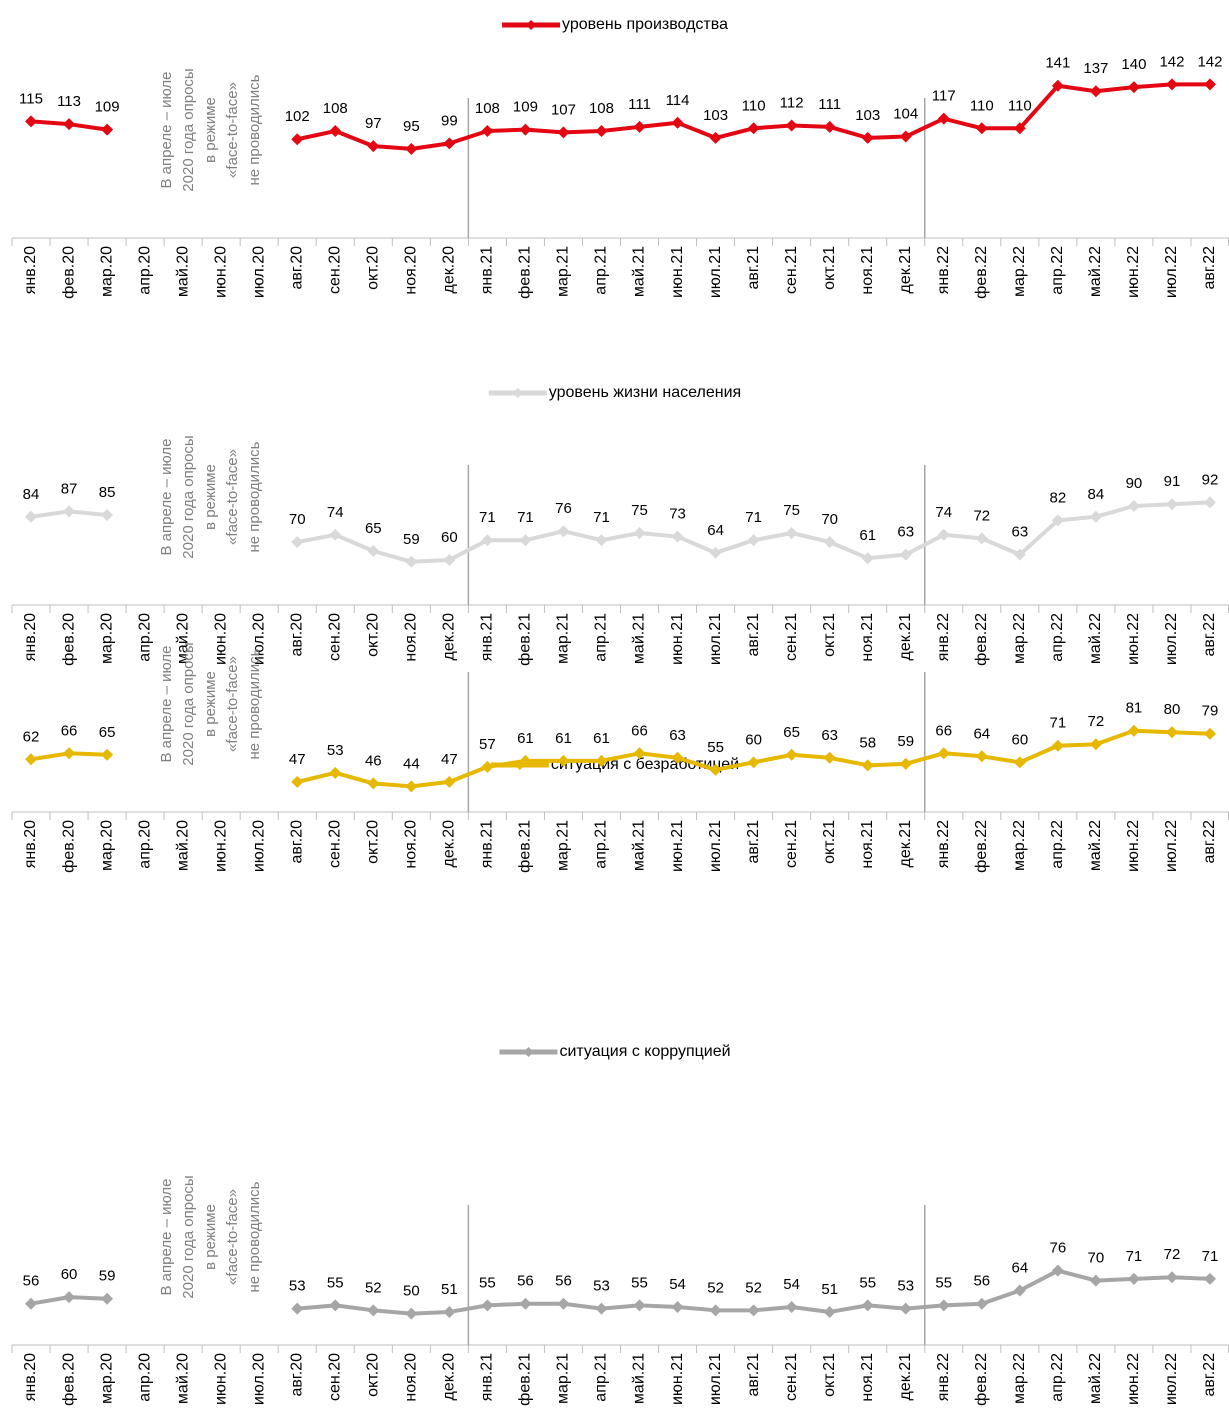 This screenshot has width=1229, height=1427. Describe the element at coordinates (981, 639) in the screenshot. I see `x-tick-label: фев.22` at that location.